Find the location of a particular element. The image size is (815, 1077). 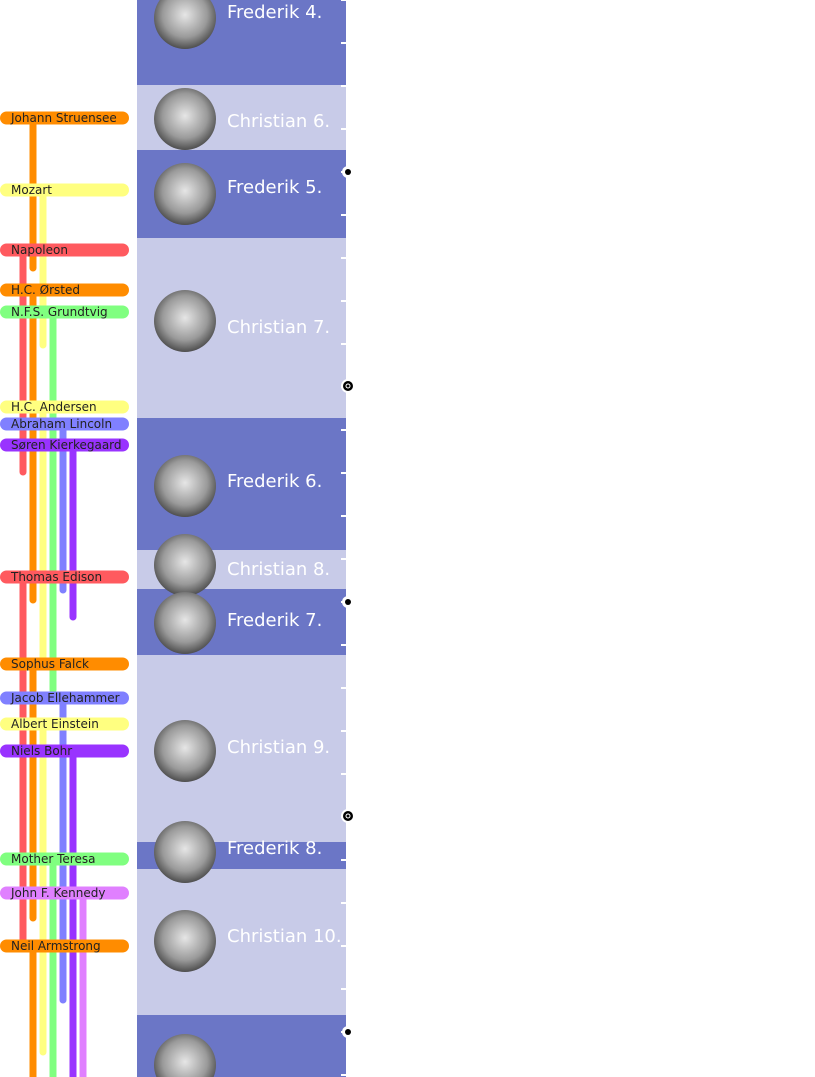

monarch-name: Frederik 8. is located at coordinates (274, 848).